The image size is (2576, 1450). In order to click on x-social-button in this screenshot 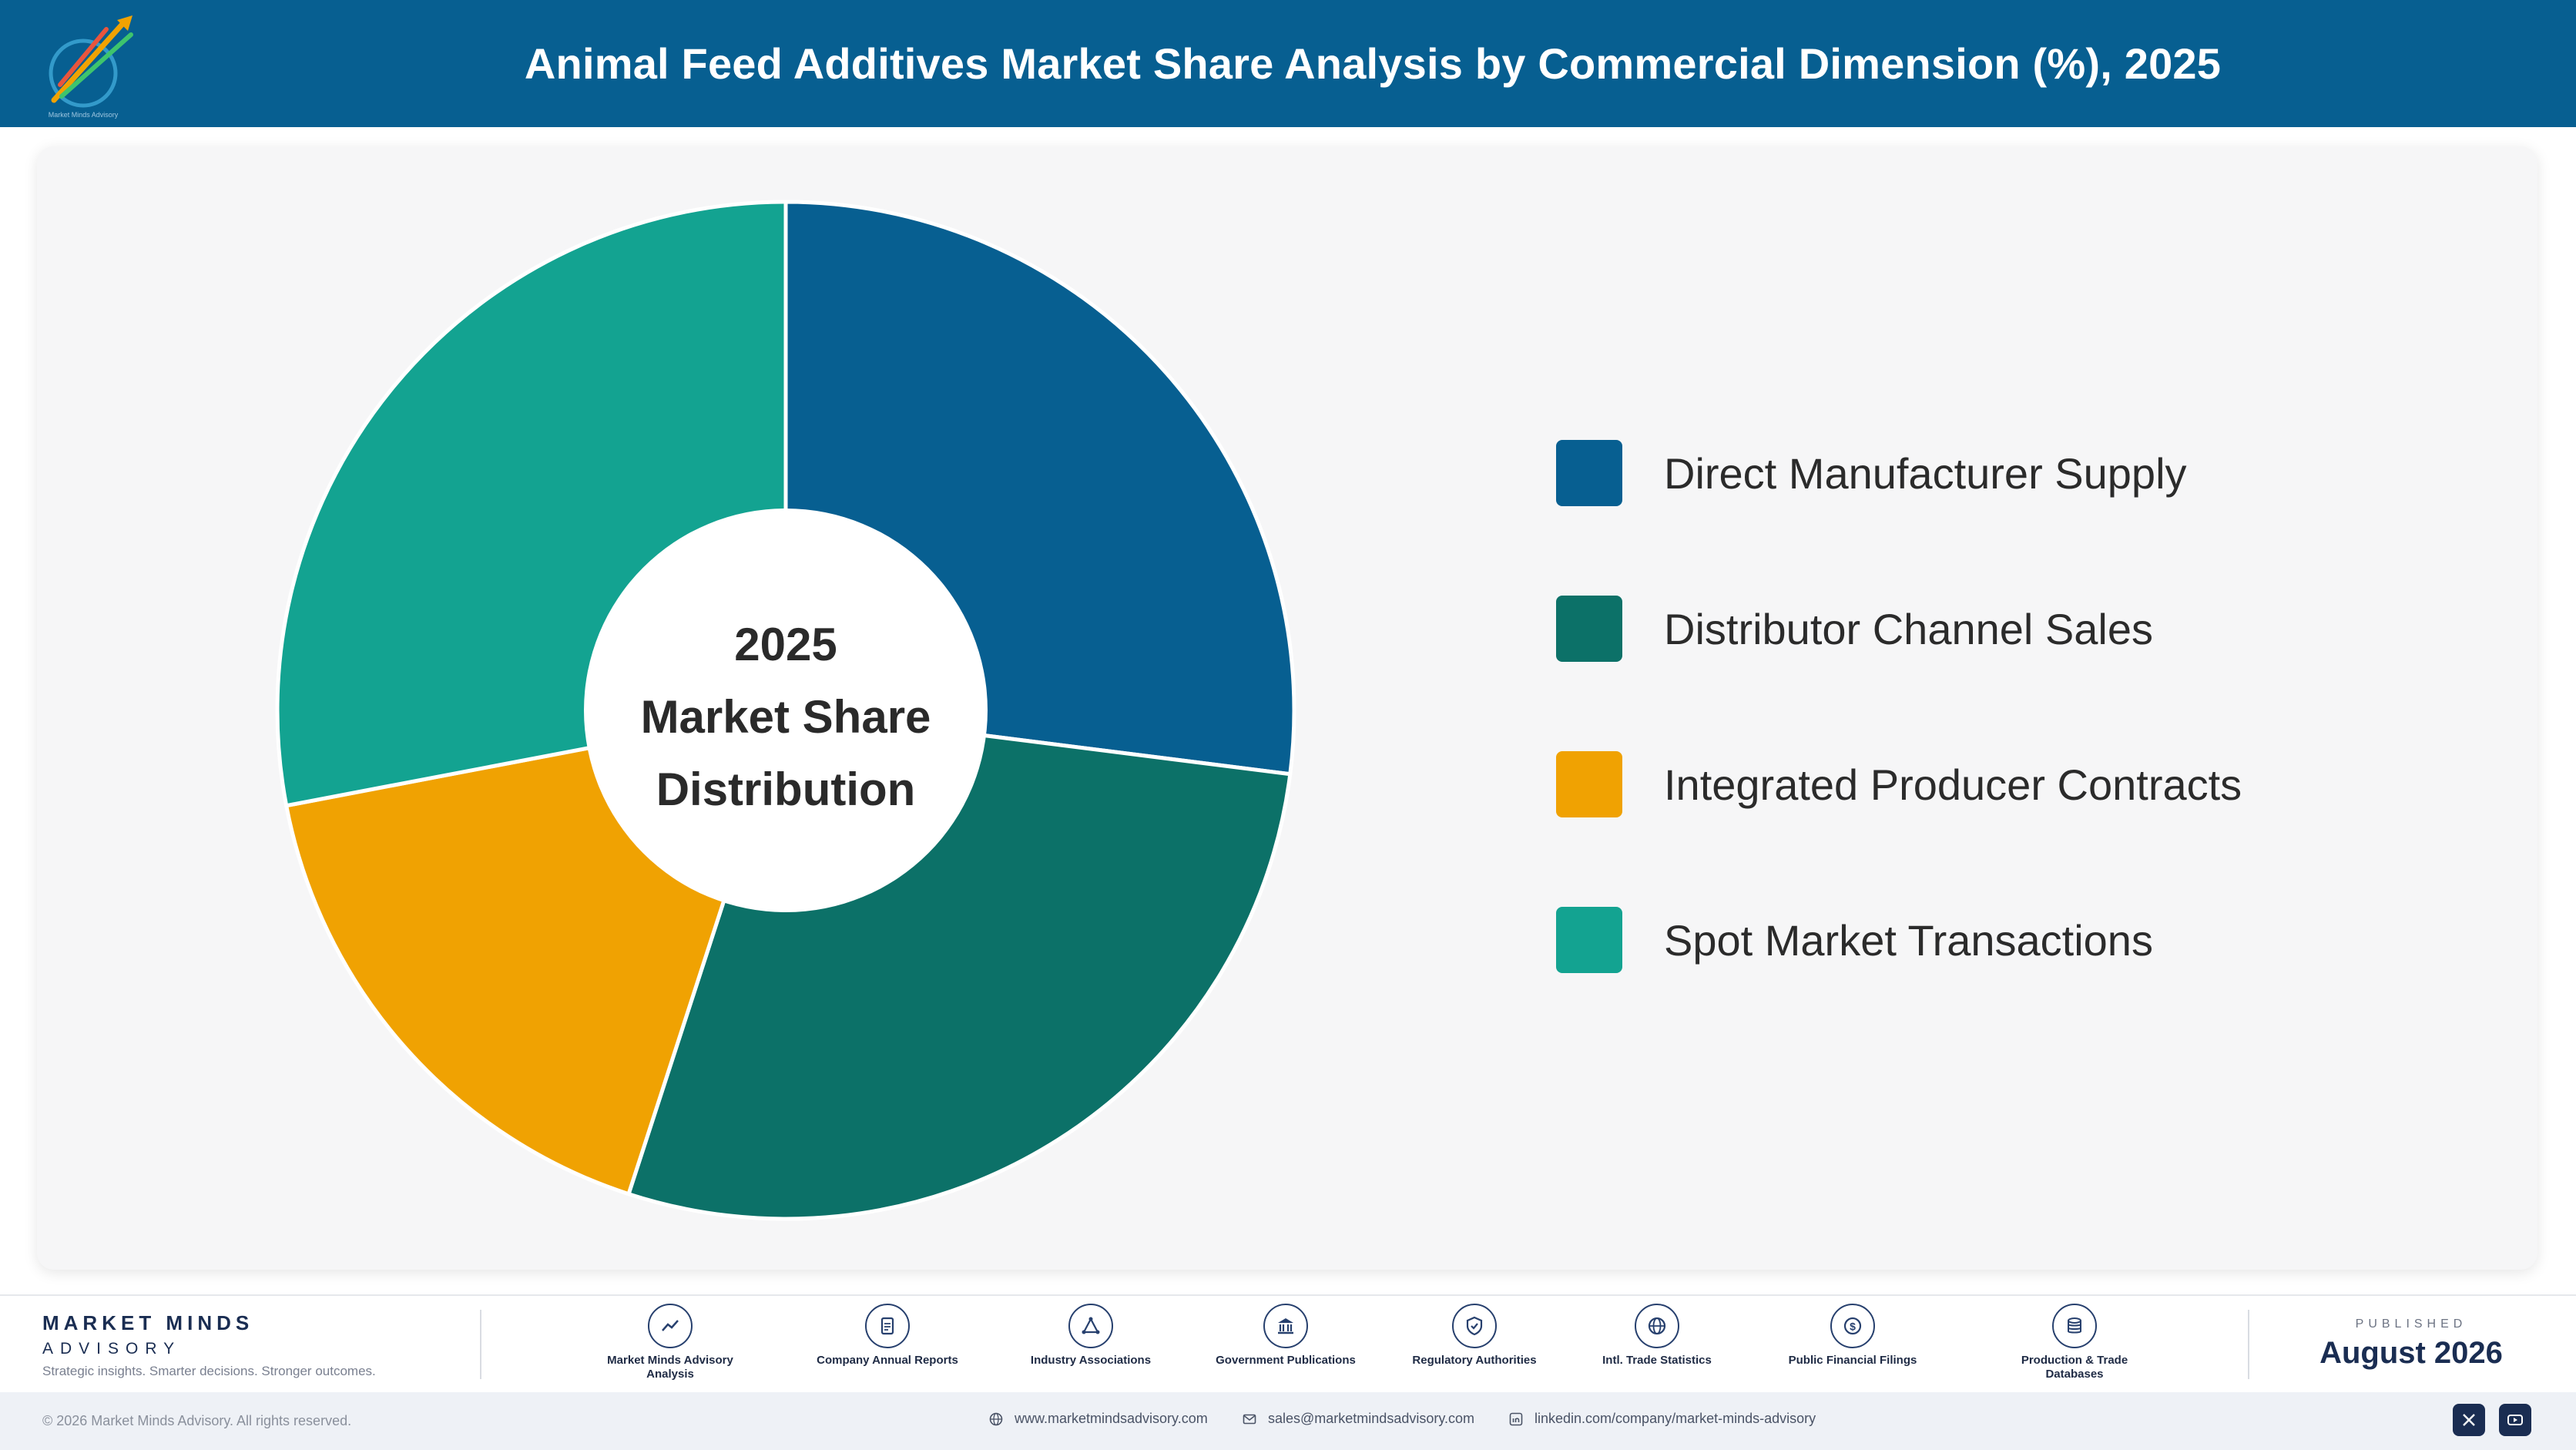, I will do `click(2469, 1420)`.